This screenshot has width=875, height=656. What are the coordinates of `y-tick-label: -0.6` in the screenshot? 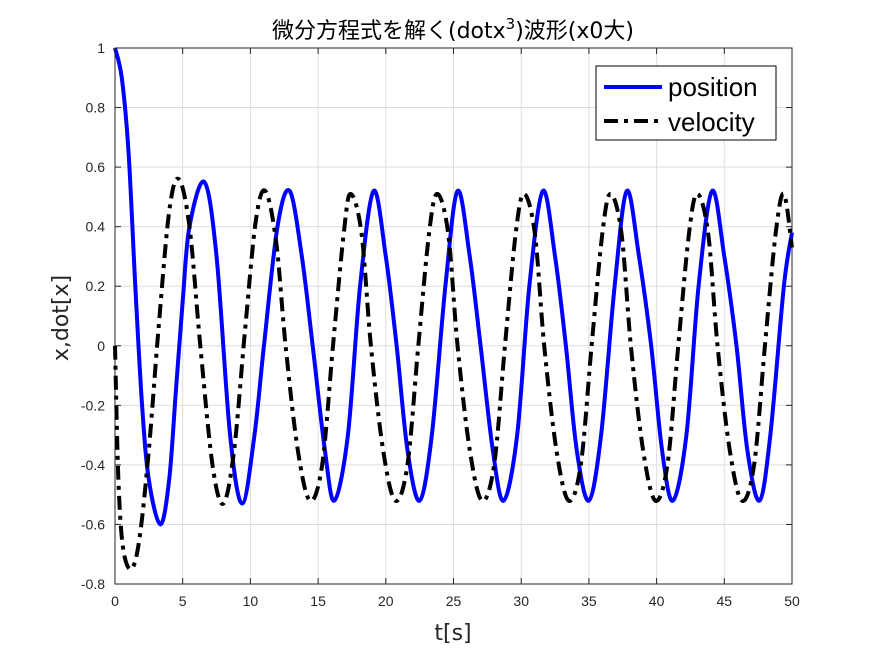 It's located at (93, 524).